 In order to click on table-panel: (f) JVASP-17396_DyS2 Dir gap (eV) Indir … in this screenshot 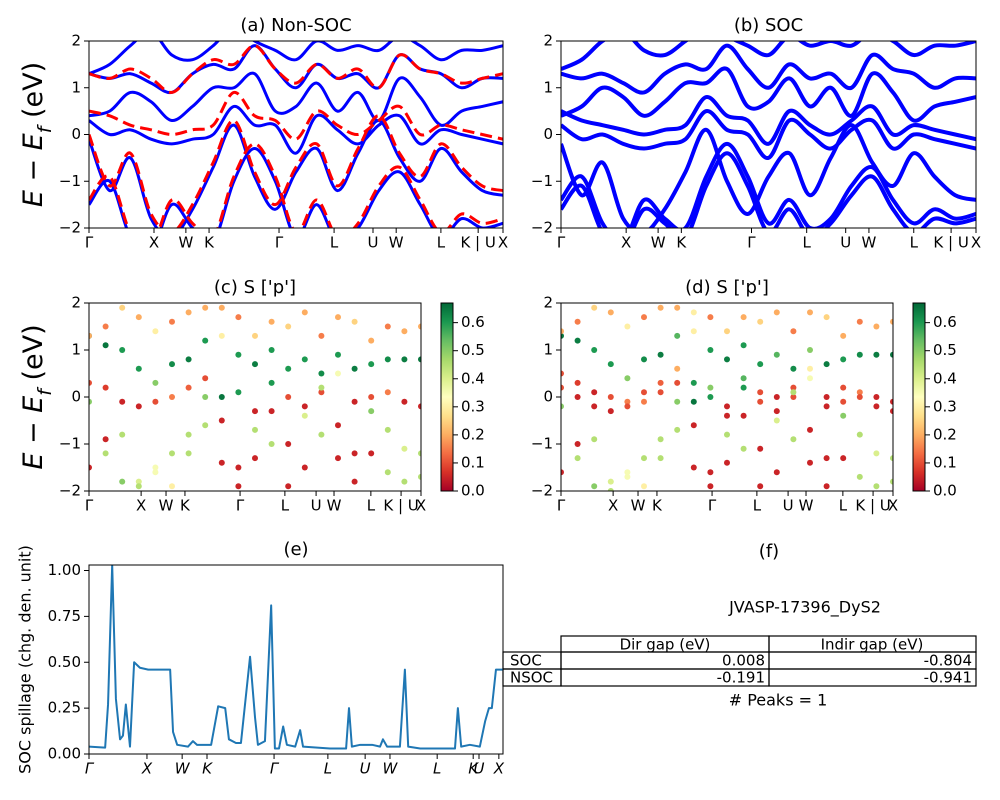, I will do `click(739, 625)`.